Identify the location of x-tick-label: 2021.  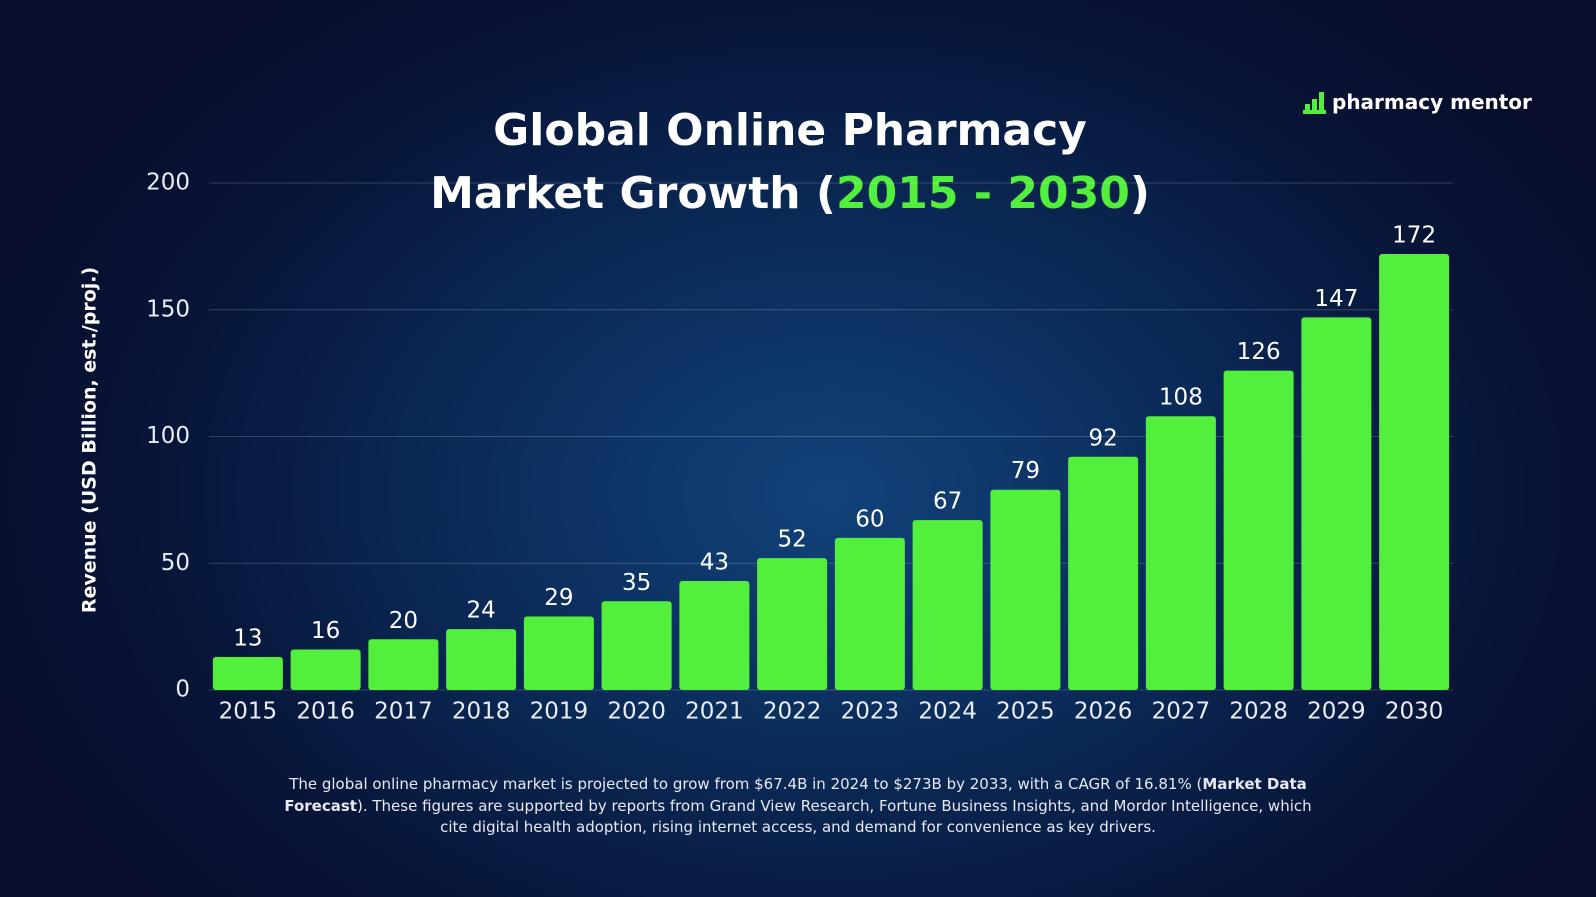
(714, 712).